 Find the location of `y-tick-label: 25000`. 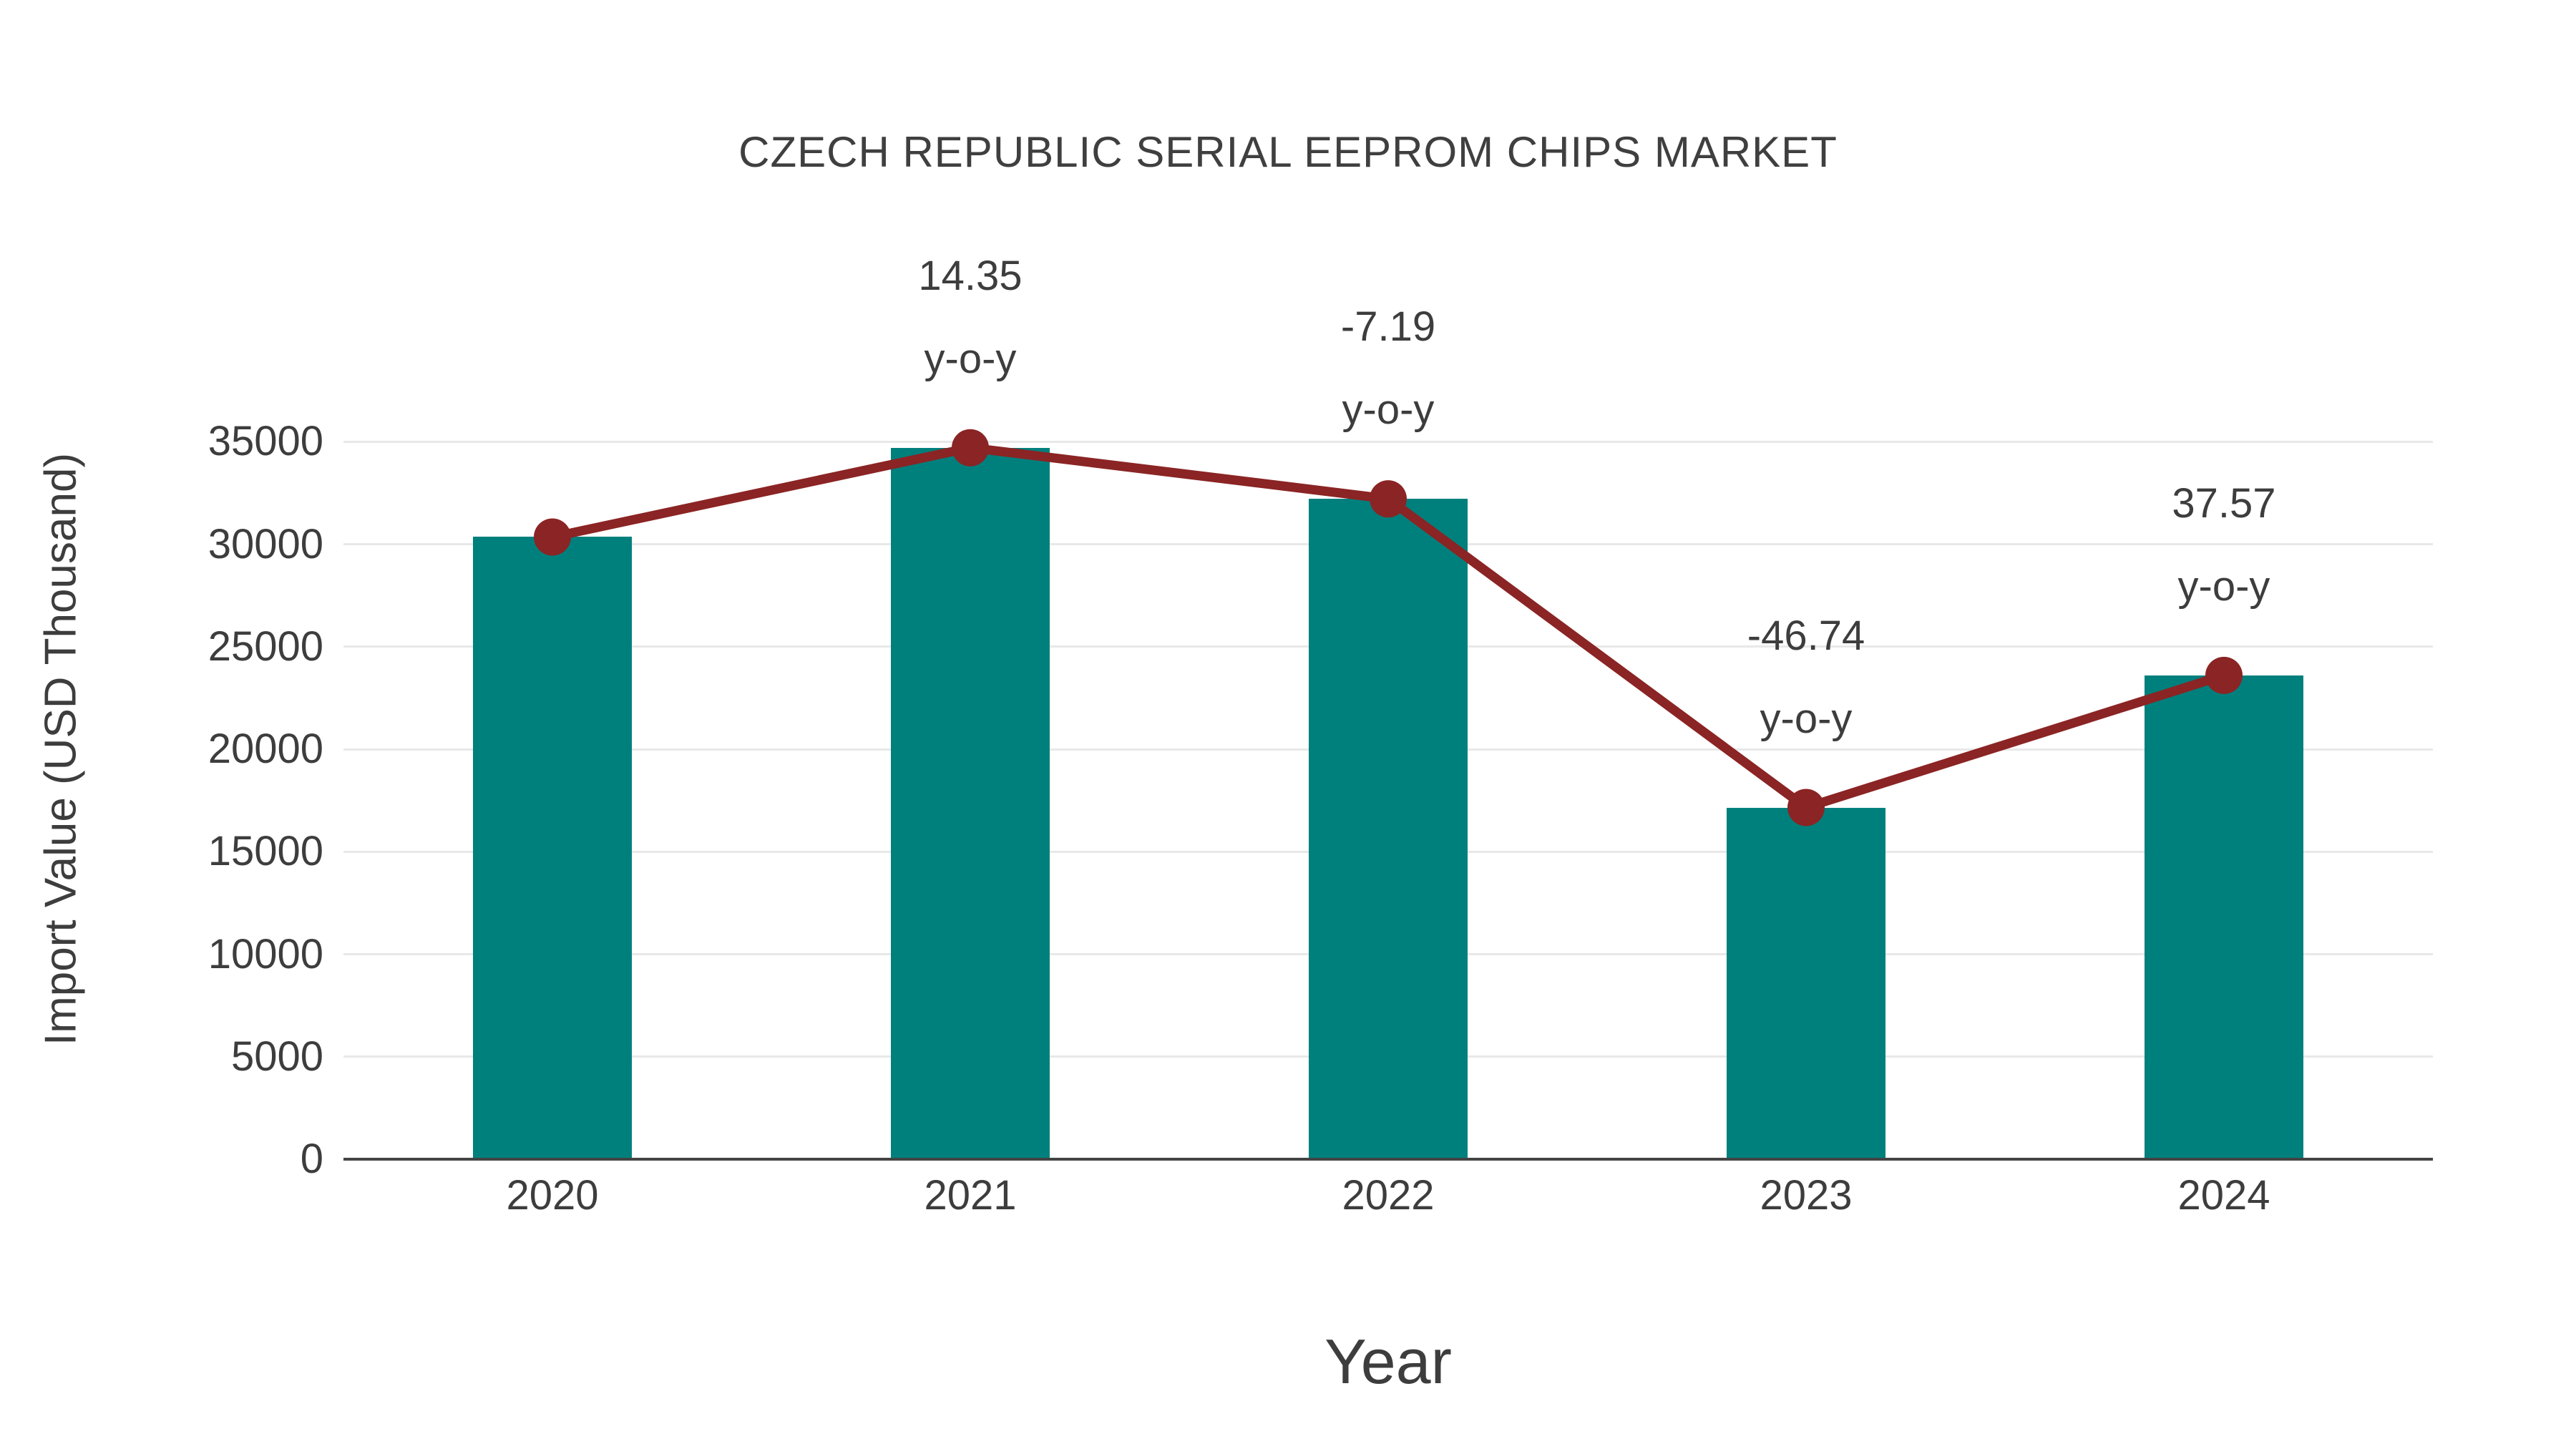

y-tick-label: 25000 is located at coordinates (265, 646).